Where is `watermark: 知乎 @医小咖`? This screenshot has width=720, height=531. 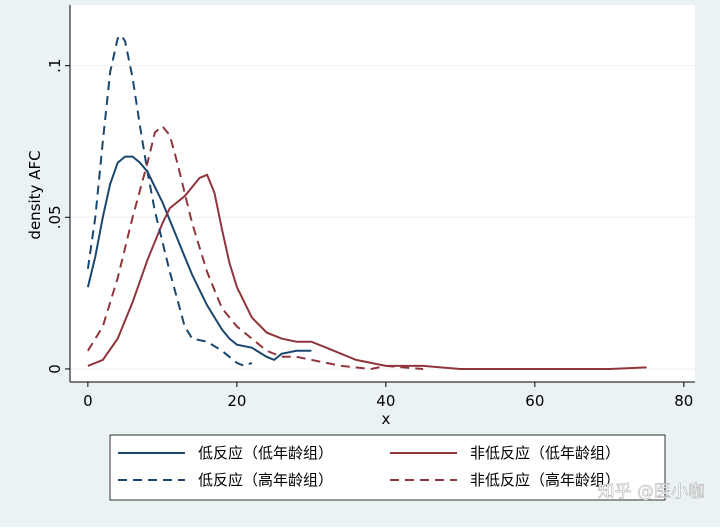
watermark: 知乎 @医小咖 is located at coordinates (651, 492).